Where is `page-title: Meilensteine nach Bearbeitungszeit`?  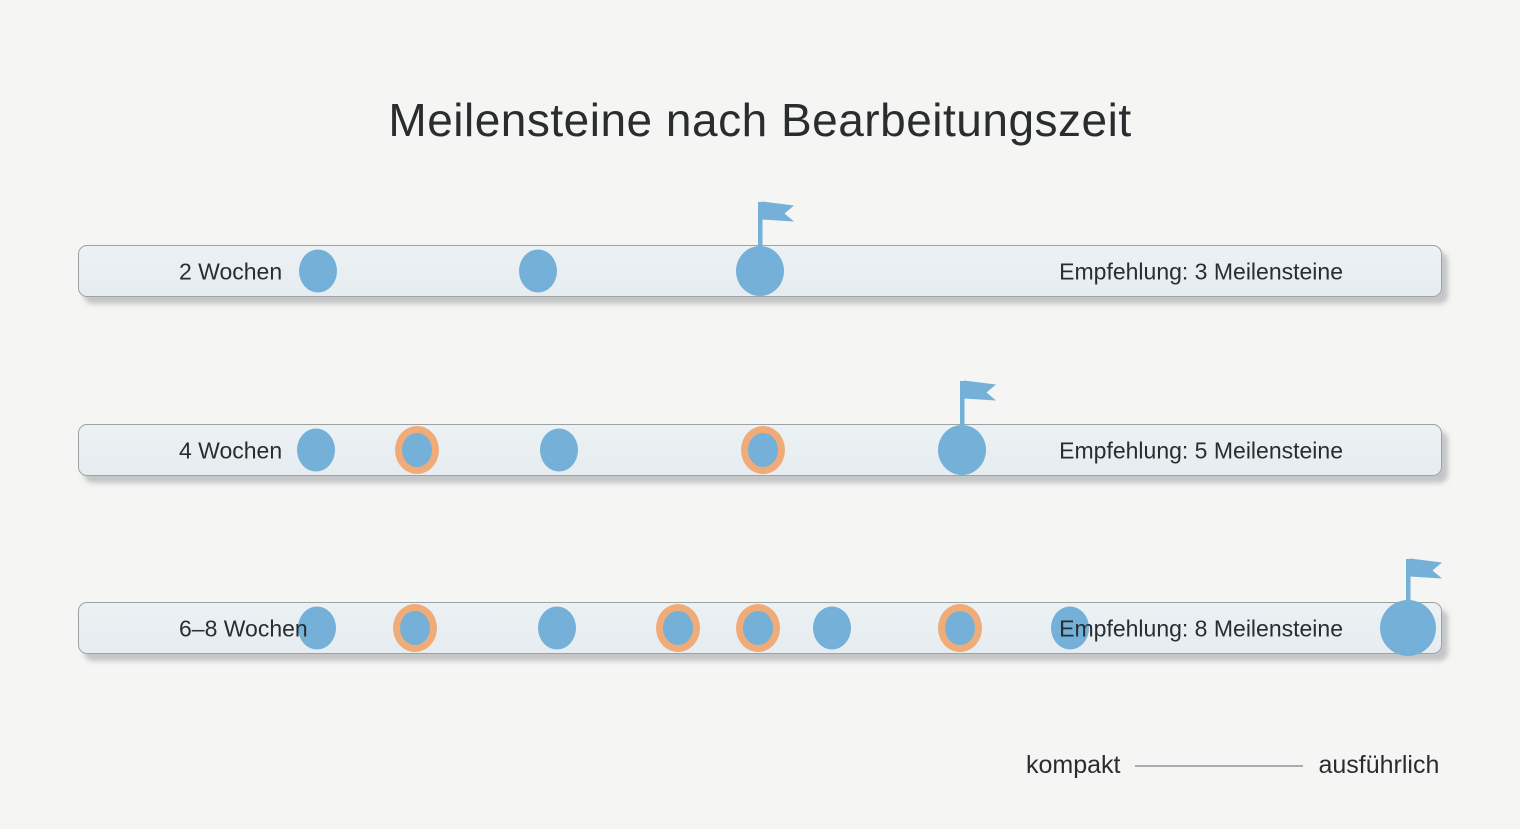
page-title: Meilensteine nach Bearbeitungszeit is located at coordinates (760, 119).